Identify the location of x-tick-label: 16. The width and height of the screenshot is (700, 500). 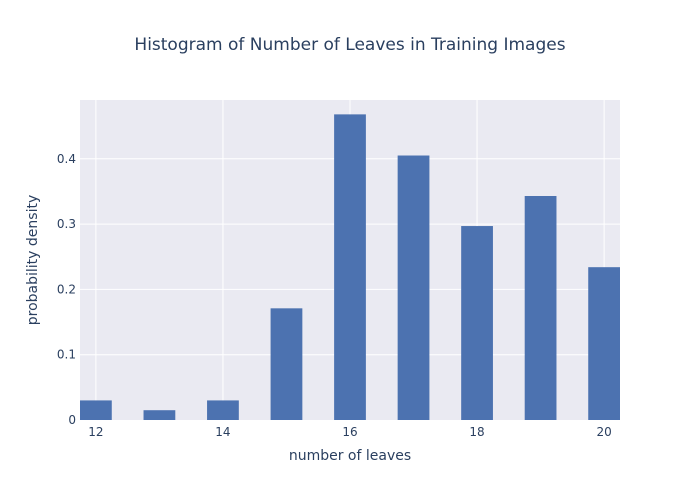
(349, 432).